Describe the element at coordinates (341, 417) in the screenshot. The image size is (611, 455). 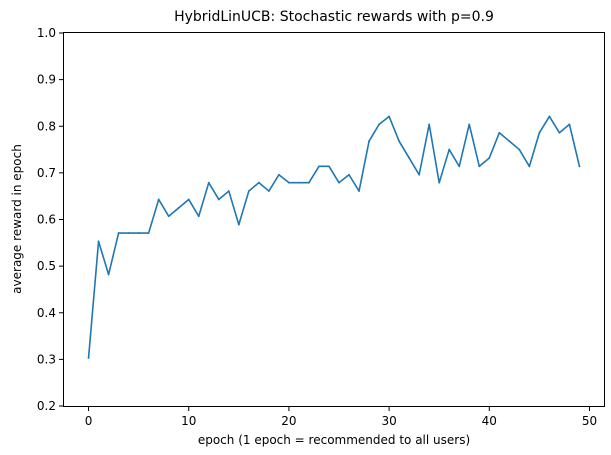
I see `x-axis: 0 10 20 30 40 50` at that location.